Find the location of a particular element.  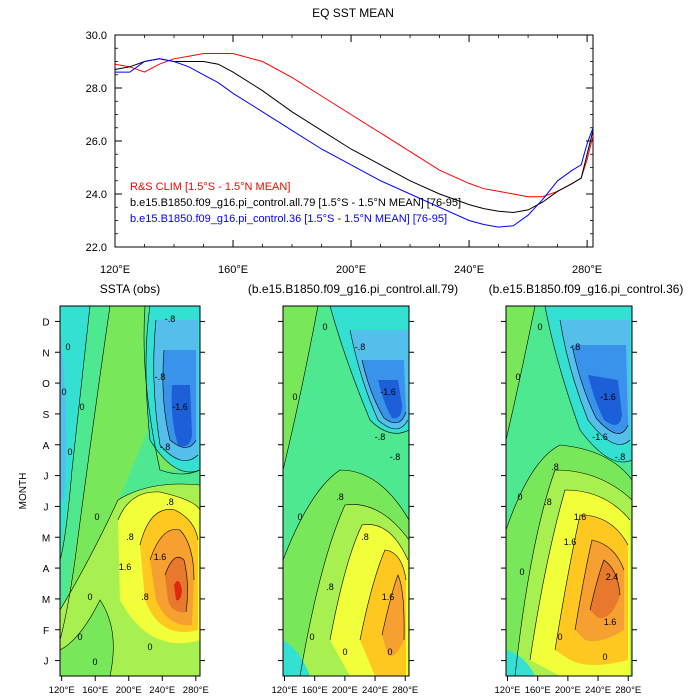

x-tick-label-obs: 120°E is located at coordinates (62, 690).